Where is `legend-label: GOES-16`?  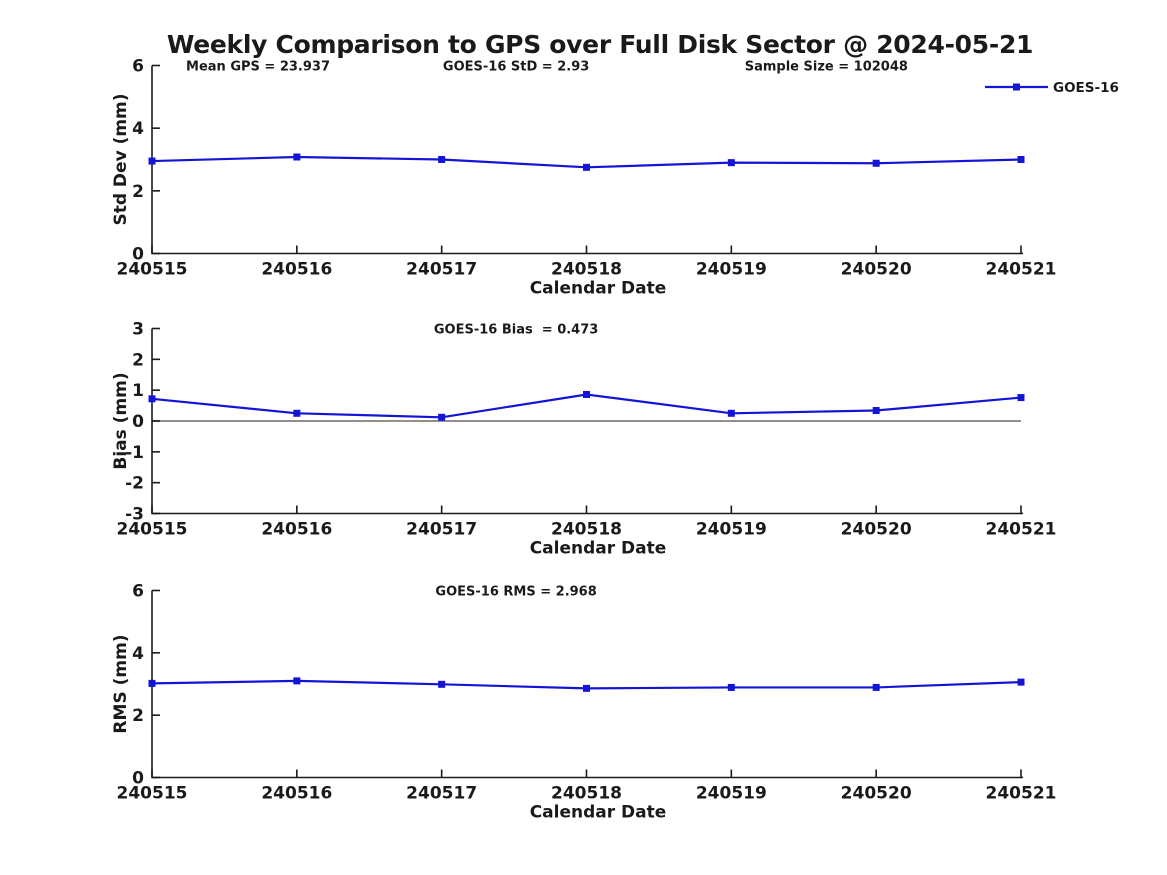
legend-label: GOES-16 is located at coordinates (1086, 88).